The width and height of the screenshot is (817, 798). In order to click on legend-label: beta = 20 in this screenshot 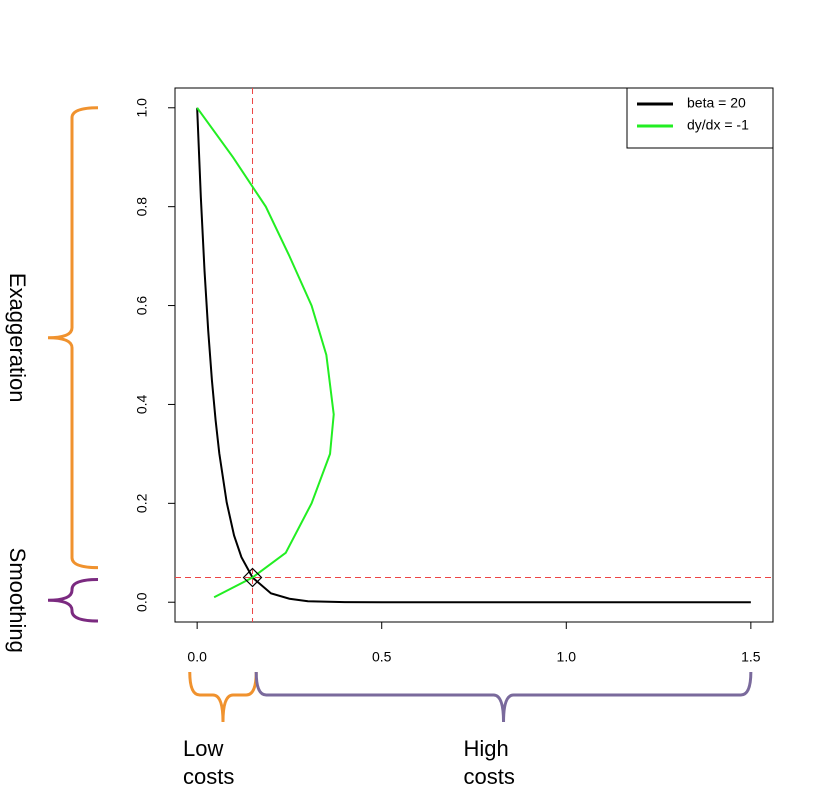, I will do `click(716, 103)`.